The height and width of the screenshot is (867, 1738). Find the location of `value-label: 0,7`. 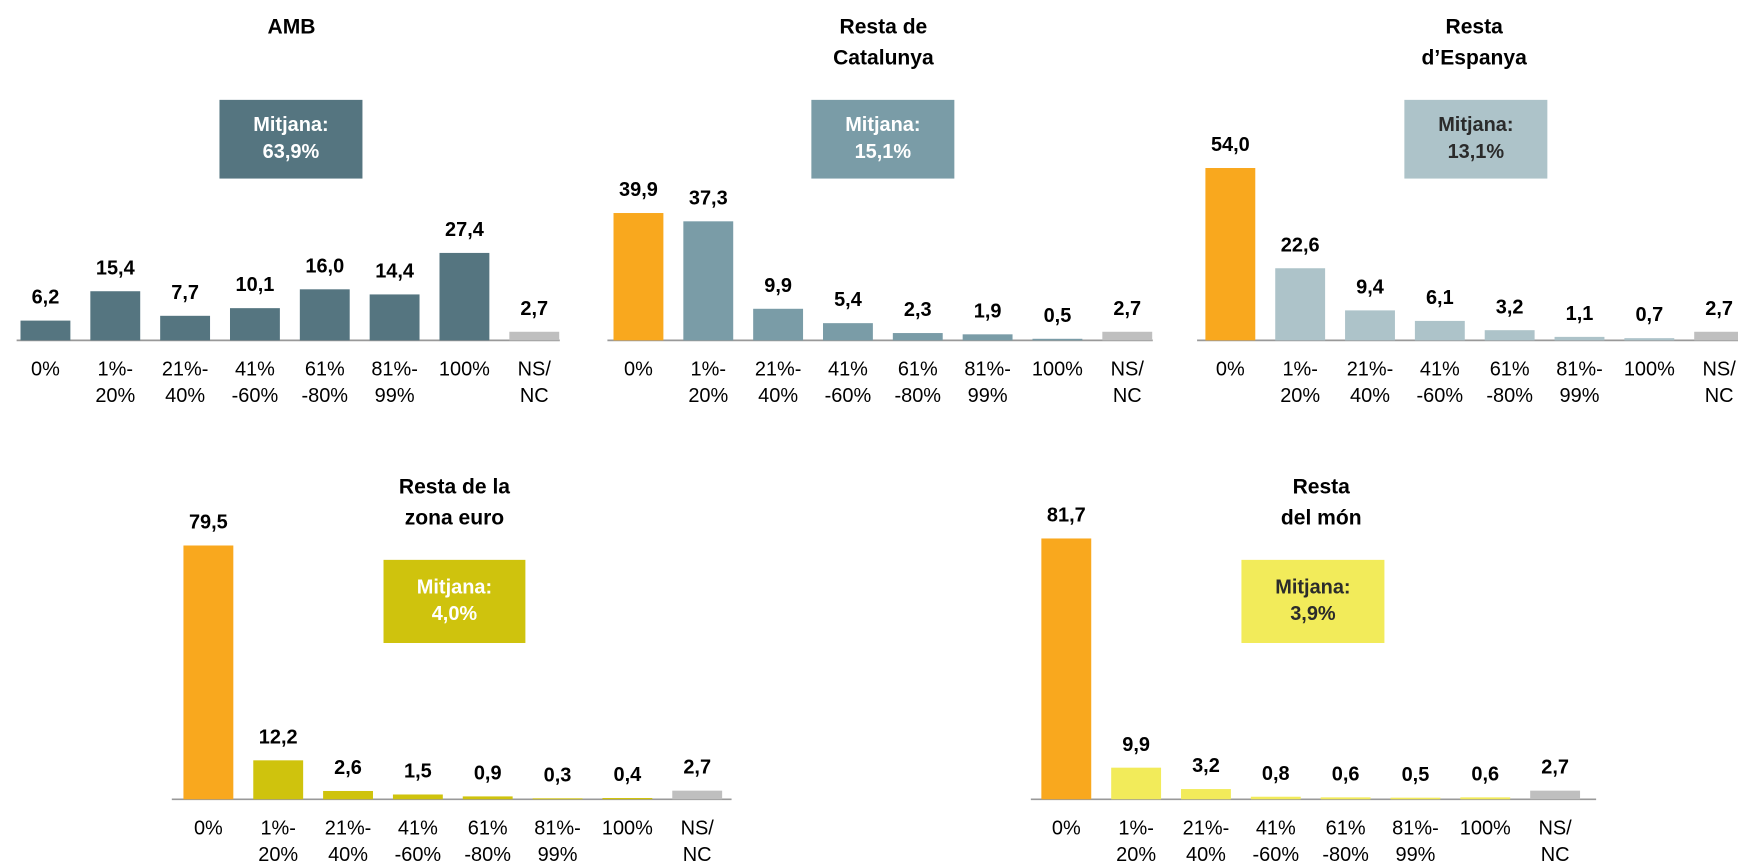

value-label: 0,7 is located at coordinates (1649, 315).